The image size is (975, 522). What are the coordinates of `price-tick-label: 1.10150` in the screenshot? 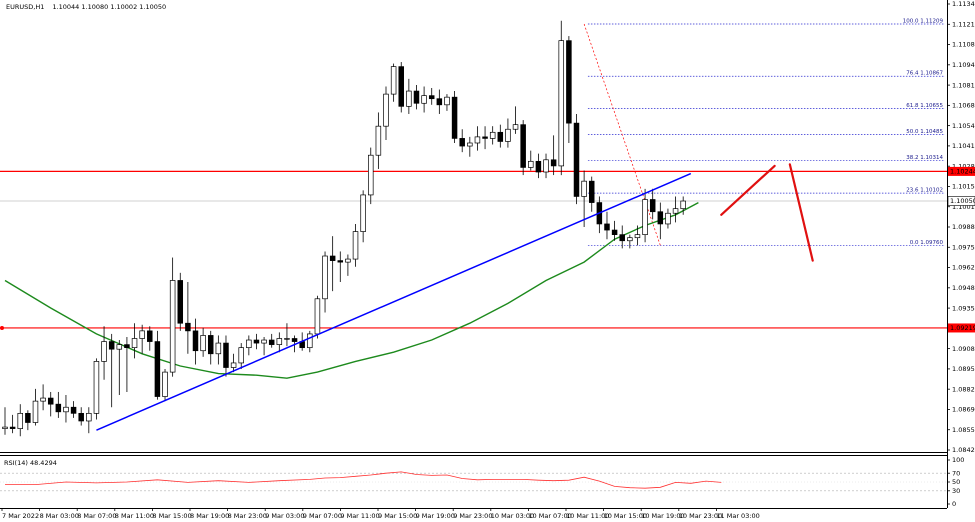 It's located at (963, 187).